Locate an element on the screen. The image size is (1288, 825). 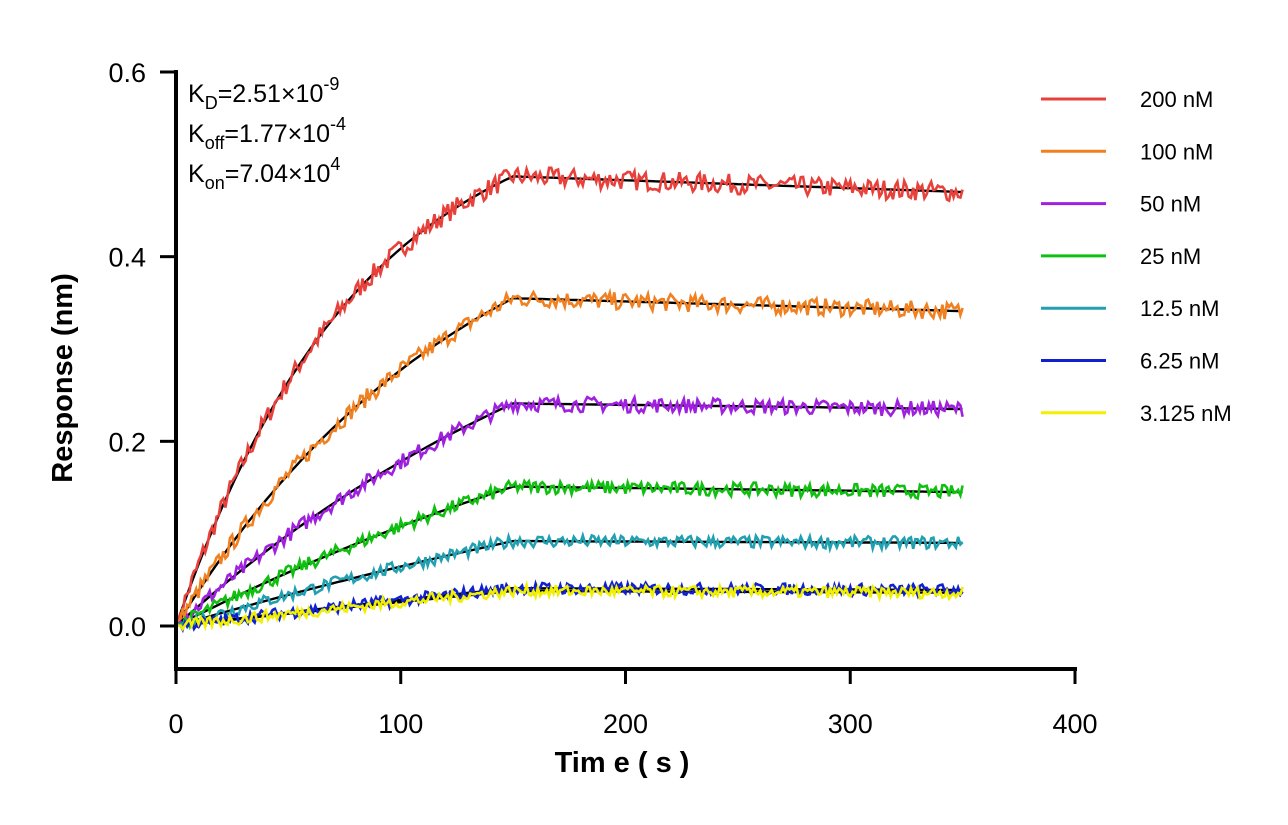
x-tick-label: 200 is located at coordinates (625, 724).